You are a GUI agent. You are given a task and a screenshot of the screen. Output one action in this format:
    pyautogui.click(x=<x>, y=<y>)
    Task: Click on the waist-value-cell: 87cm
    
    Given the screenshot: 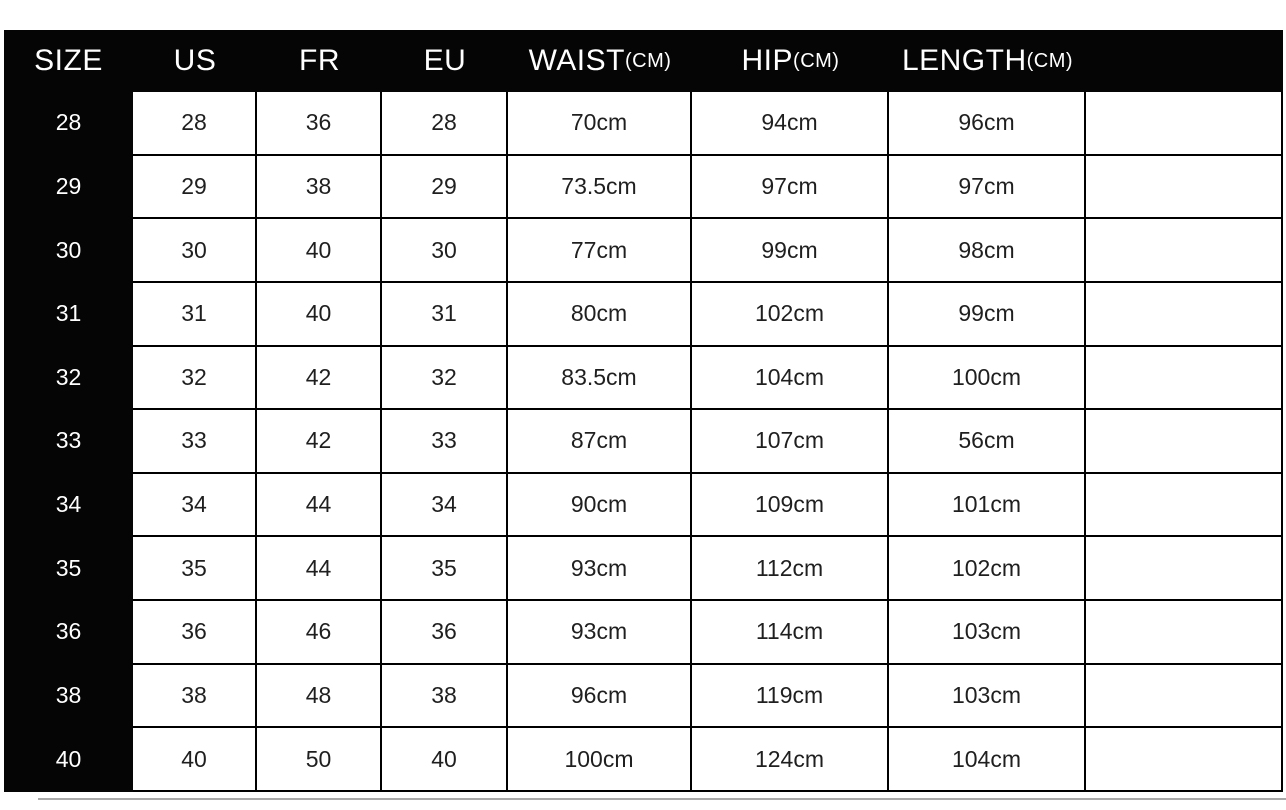 What is the action you would take?
    pyautogui.click(x=600, y=442)
    